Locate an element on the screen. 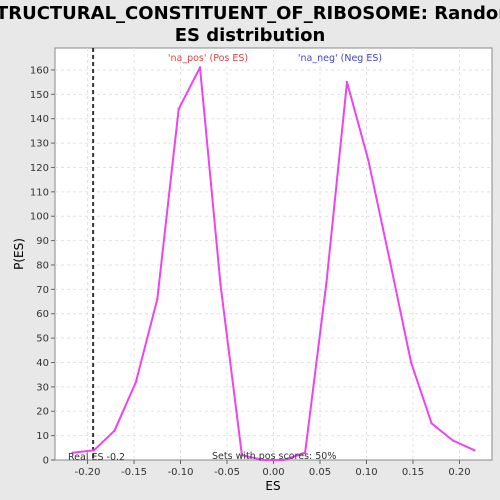 Image resolution: width=500 pixels, height=500 pixels. y-tick-label: 90 is located at coordinates (42, 241).